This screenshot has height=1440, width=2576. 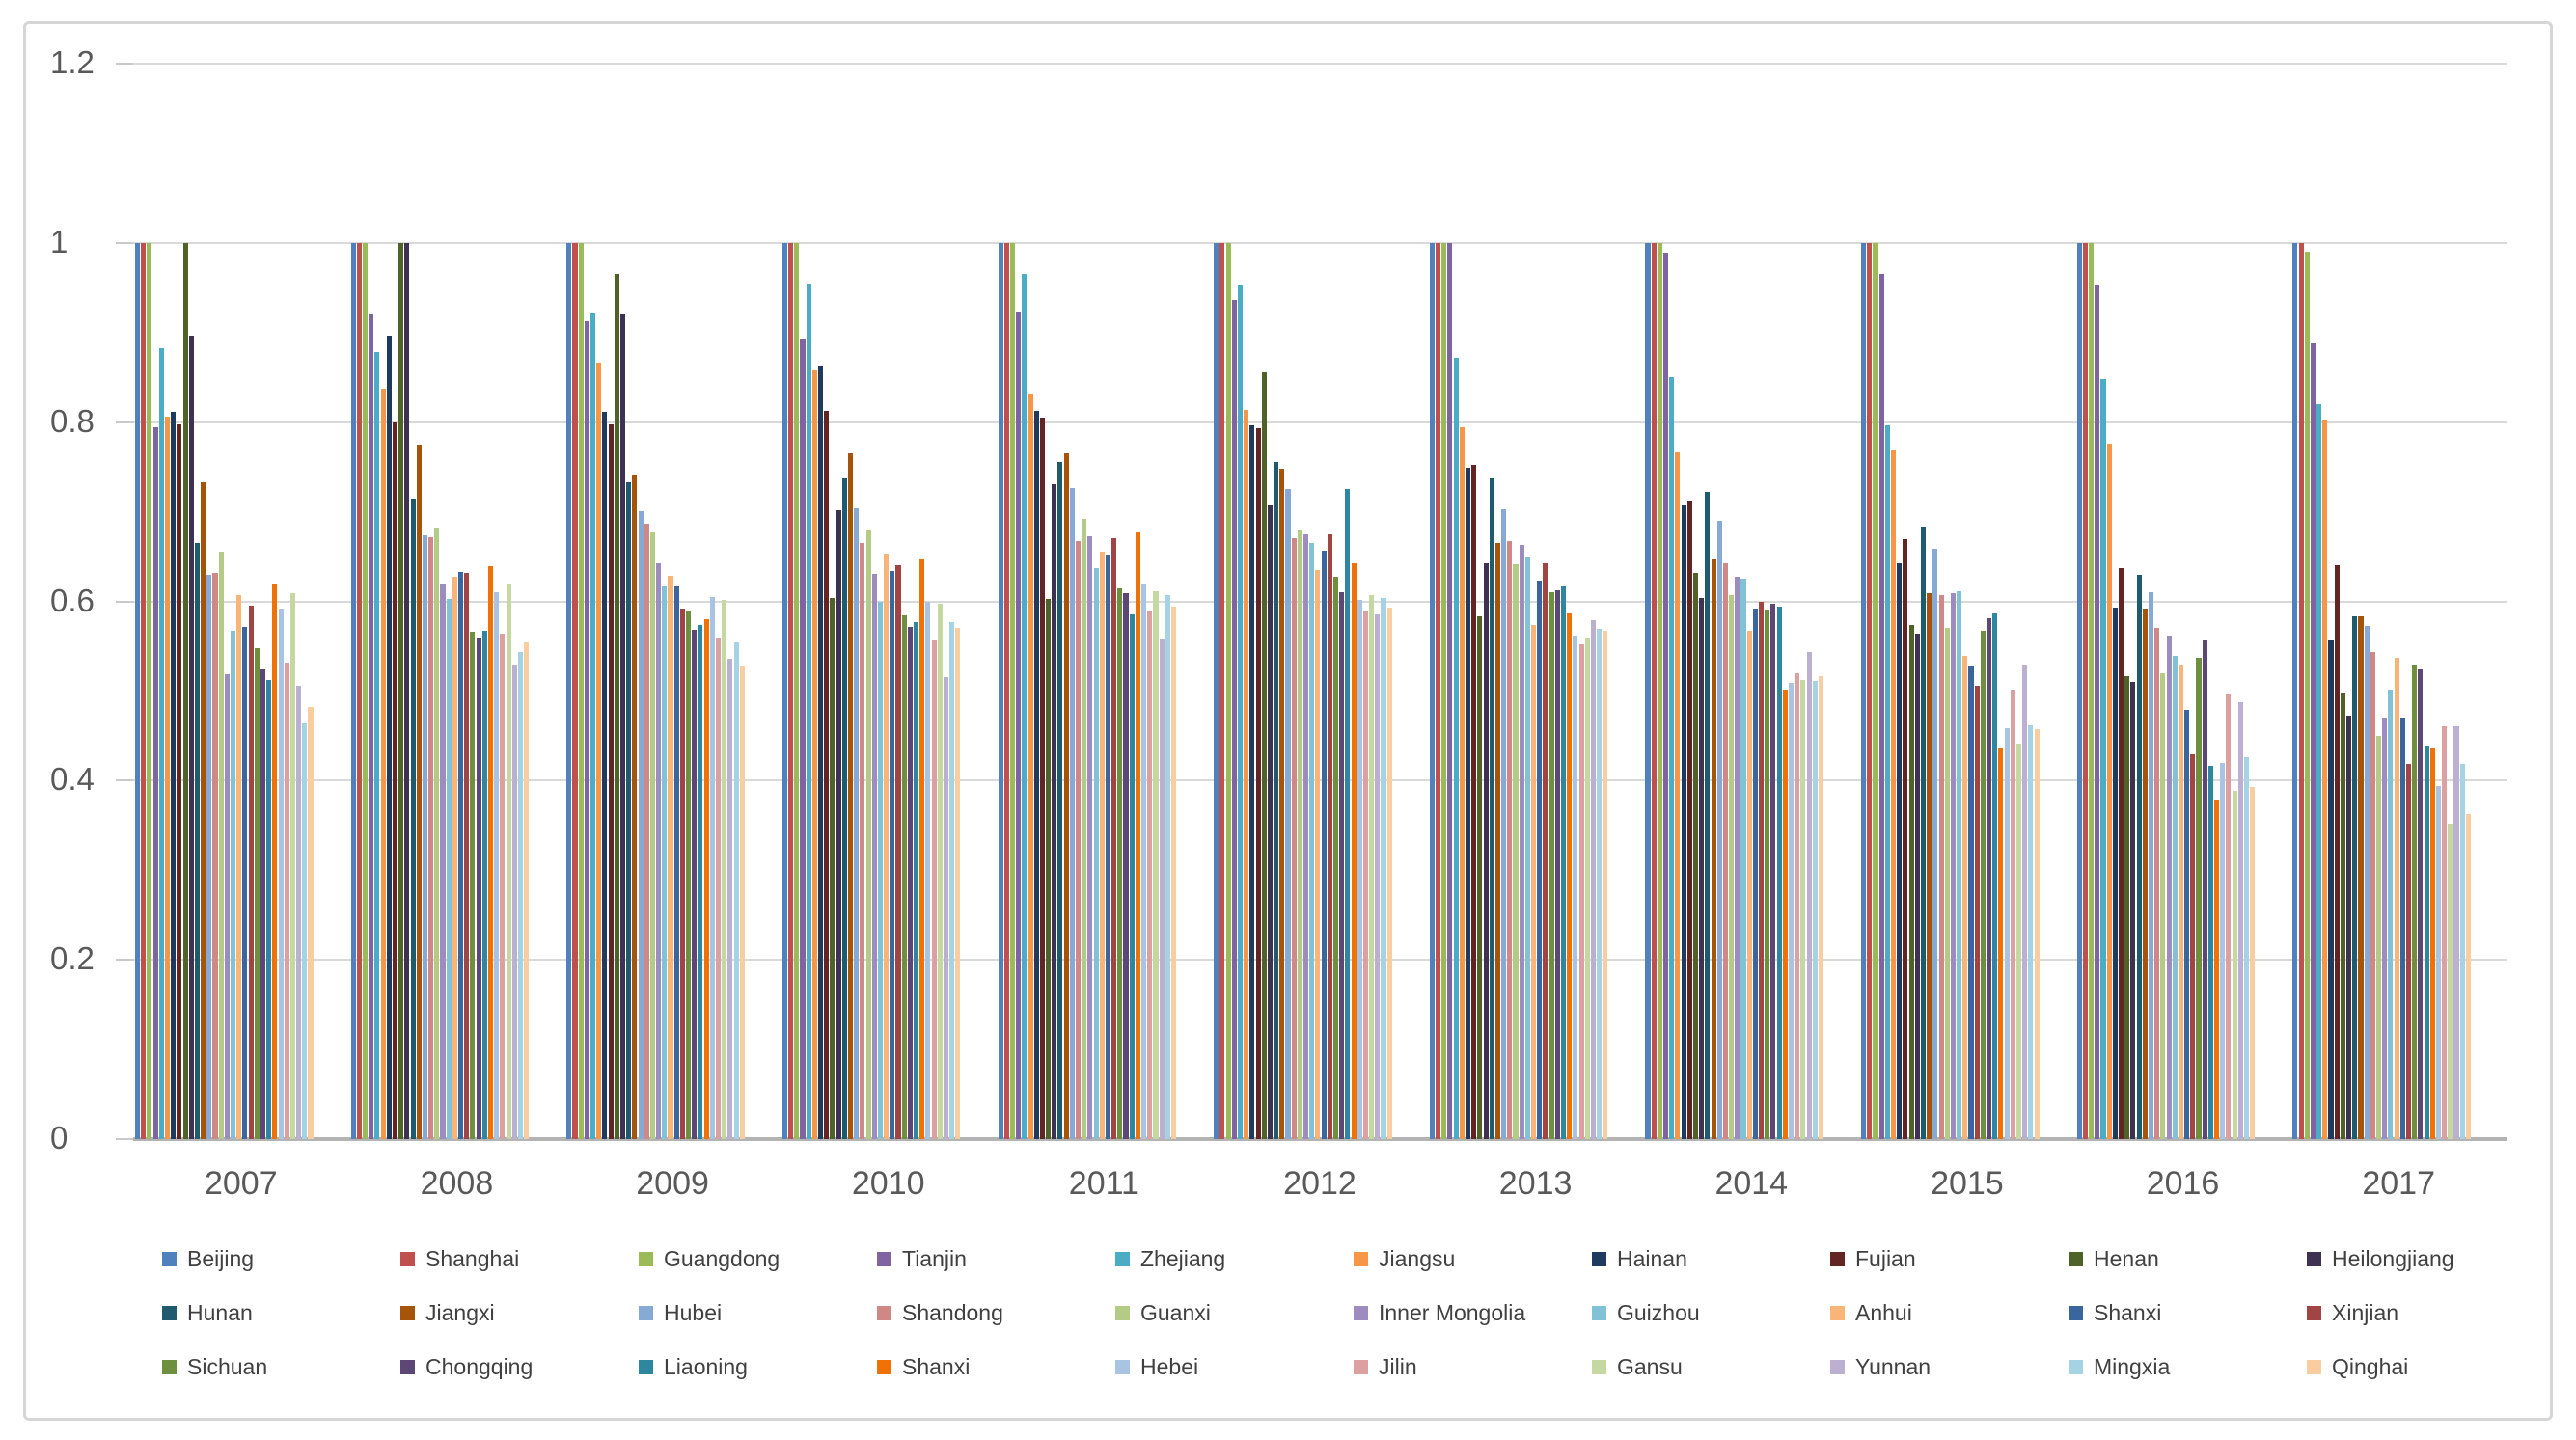 What do you see at coordinates (292, 866) in the screenshot?
I see `bar-gansu-2007` at bounding box center [292, 866].